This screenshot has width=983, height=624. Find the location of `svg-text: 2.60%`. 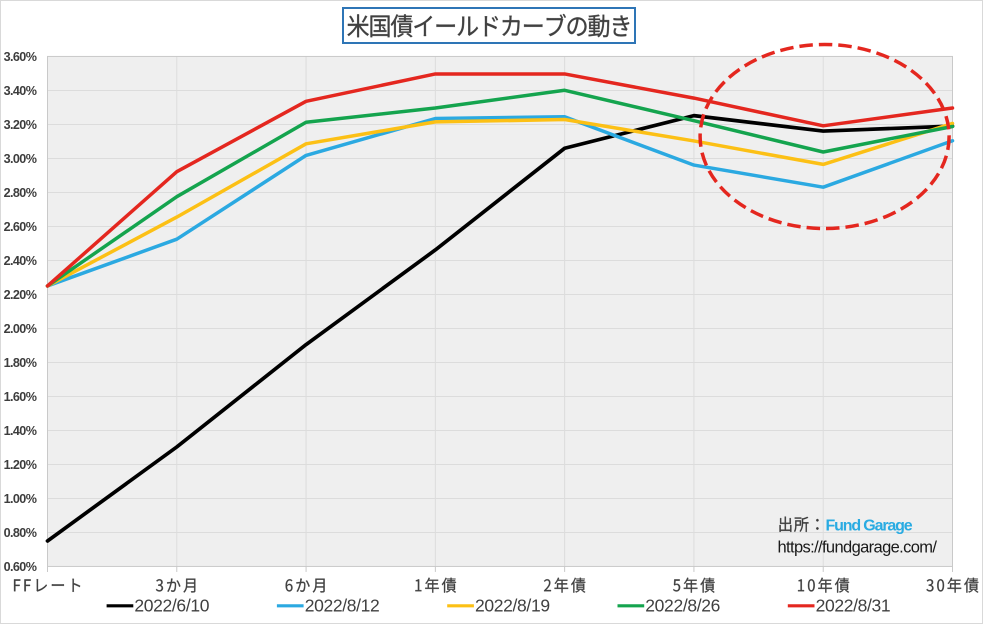

svg-text: 2.60% is located at coordinates (20, 227).